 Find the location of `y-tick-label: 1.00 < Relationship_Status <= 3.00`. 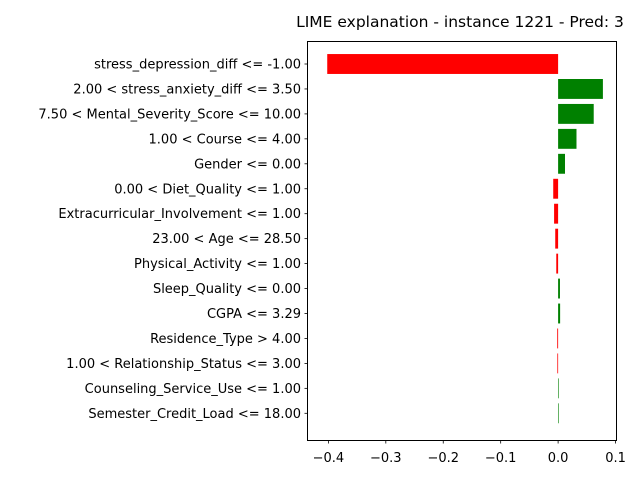

y-tick-label: 1.00 < Relationship_Status <= 3.00 is located at coordinates (183, 364).